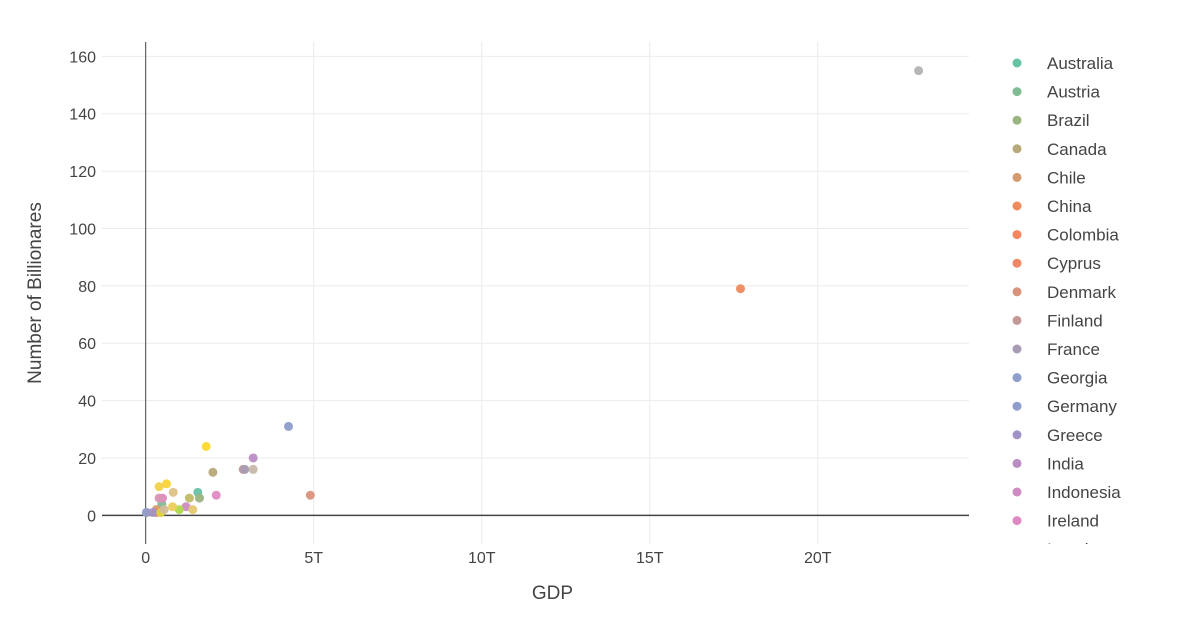 The height and width of the screenshot is (627, 1202). I want to click on legend-label: Chile, so click(1066, 177).